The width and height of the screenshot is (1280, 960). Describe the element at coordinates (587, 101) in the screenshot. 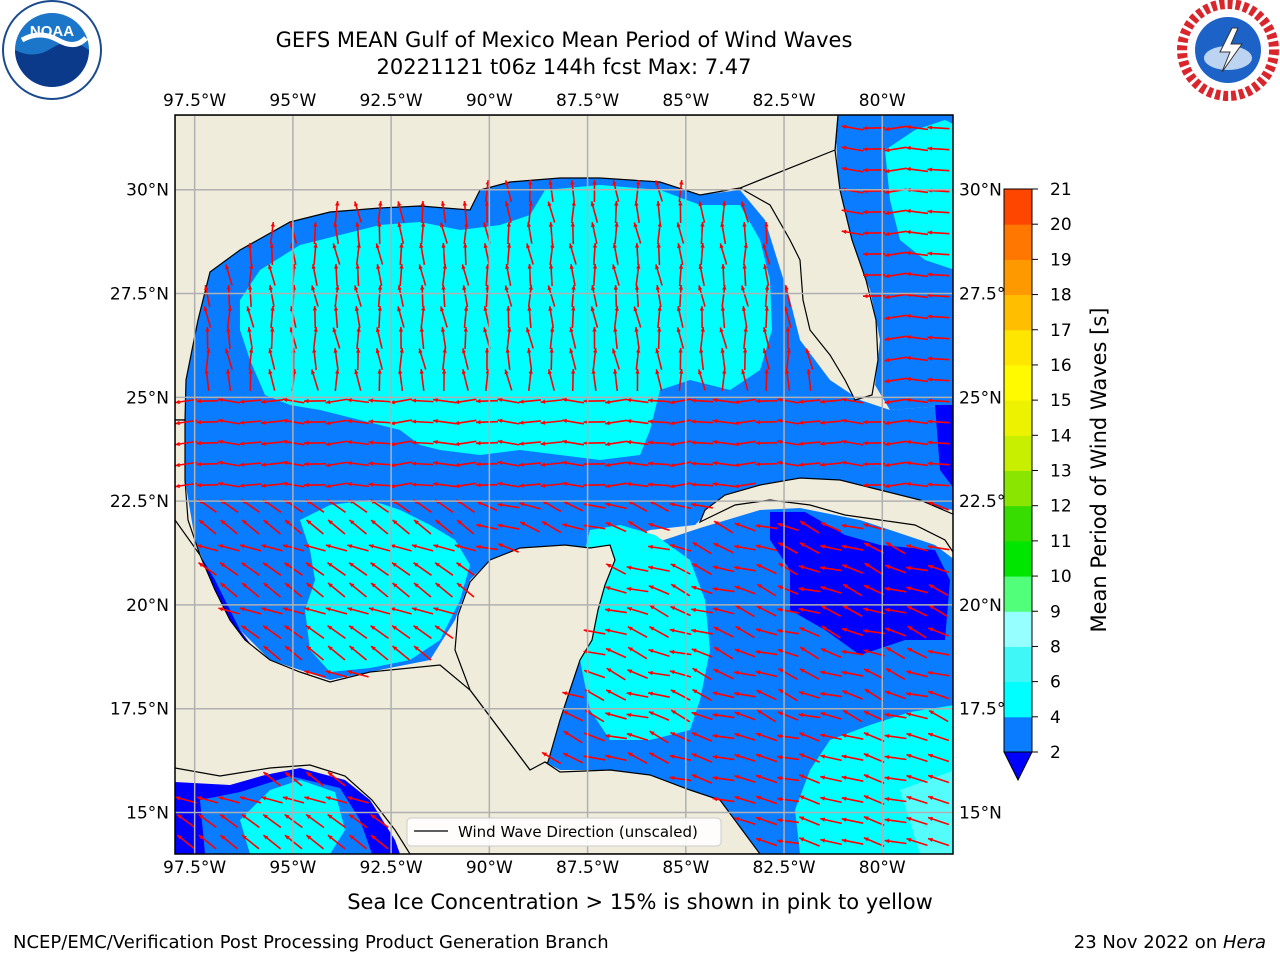

I see `x-tick-label-top-4: 87.5°W` at that location.